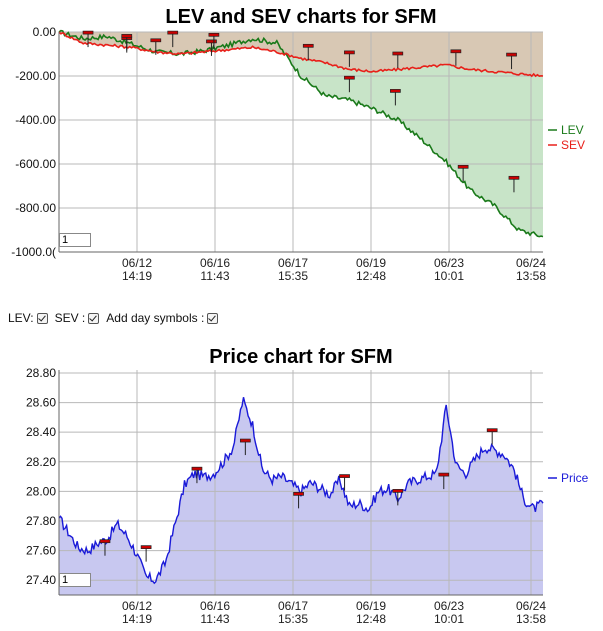 Image resolution: width=603 pixels, height=631 pixels. Describe the element at coordinates (41, 462) in the screenshot. I see `y-tick-label: 28.20` at that location.